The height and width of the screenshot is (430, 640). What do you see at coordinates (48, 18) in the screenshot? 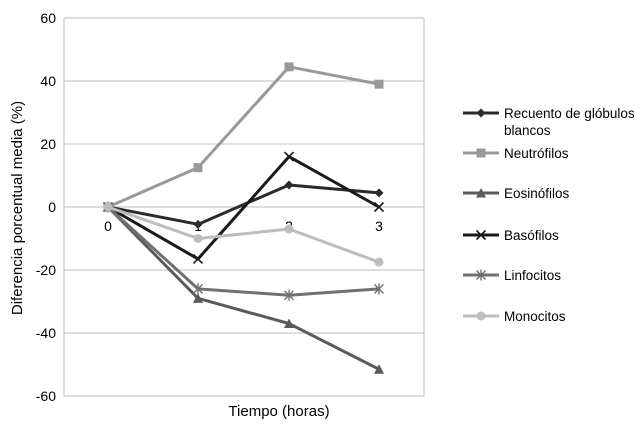
I see `y-tick-label: 60` at bounding box center [48, 18].